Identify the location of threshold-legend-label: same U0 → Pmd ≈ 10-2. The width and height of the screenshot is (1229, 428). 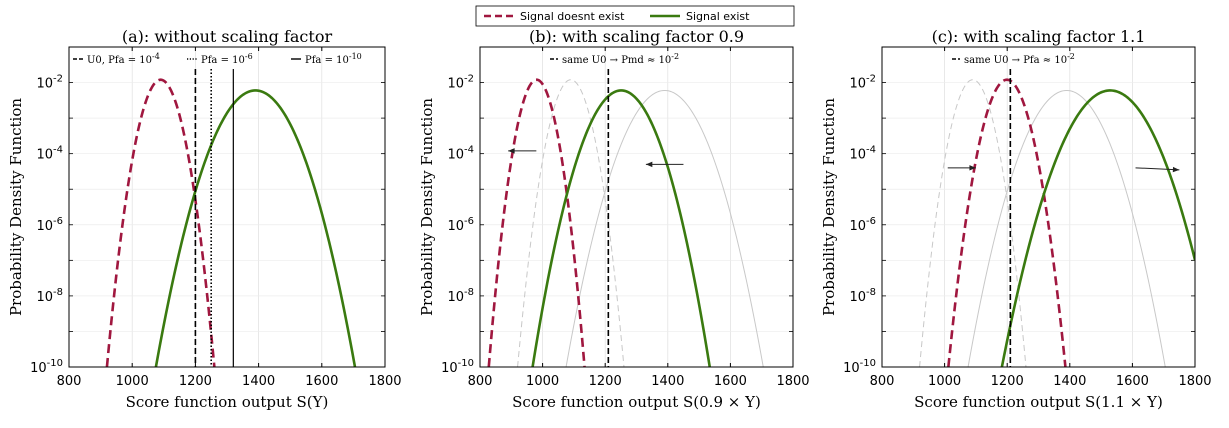
(620, 59).